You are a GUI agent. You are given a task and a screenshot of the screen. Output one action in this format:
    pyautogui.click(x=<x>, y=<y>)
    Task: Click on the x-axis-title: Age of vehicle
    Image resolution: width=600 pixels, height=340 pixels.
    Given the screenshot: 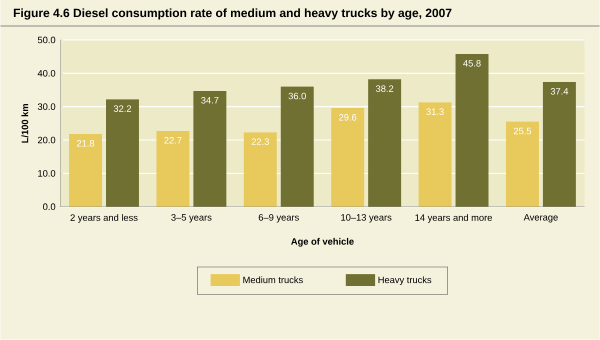 What is the action you would take?
    pyautogui.click(x=322, y=242)
    